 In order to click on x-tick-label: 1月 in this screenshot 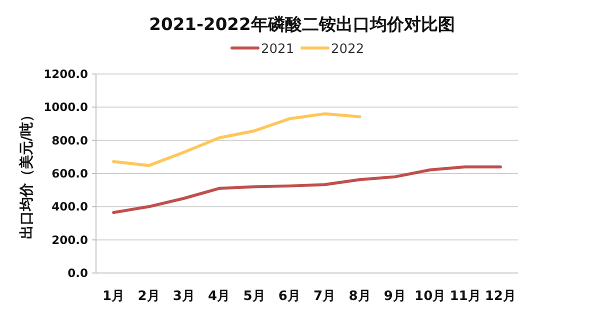, I will do `click(113, 296)`.